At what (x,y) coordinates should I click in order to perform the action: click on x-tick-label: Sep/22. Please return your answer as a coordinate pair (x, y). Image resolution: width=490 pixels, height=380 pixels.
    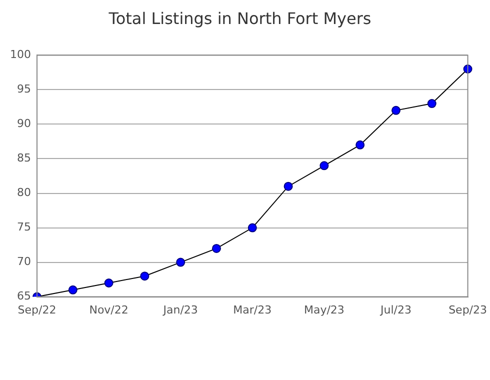
    Looking at the image, I should click on (37, 309).